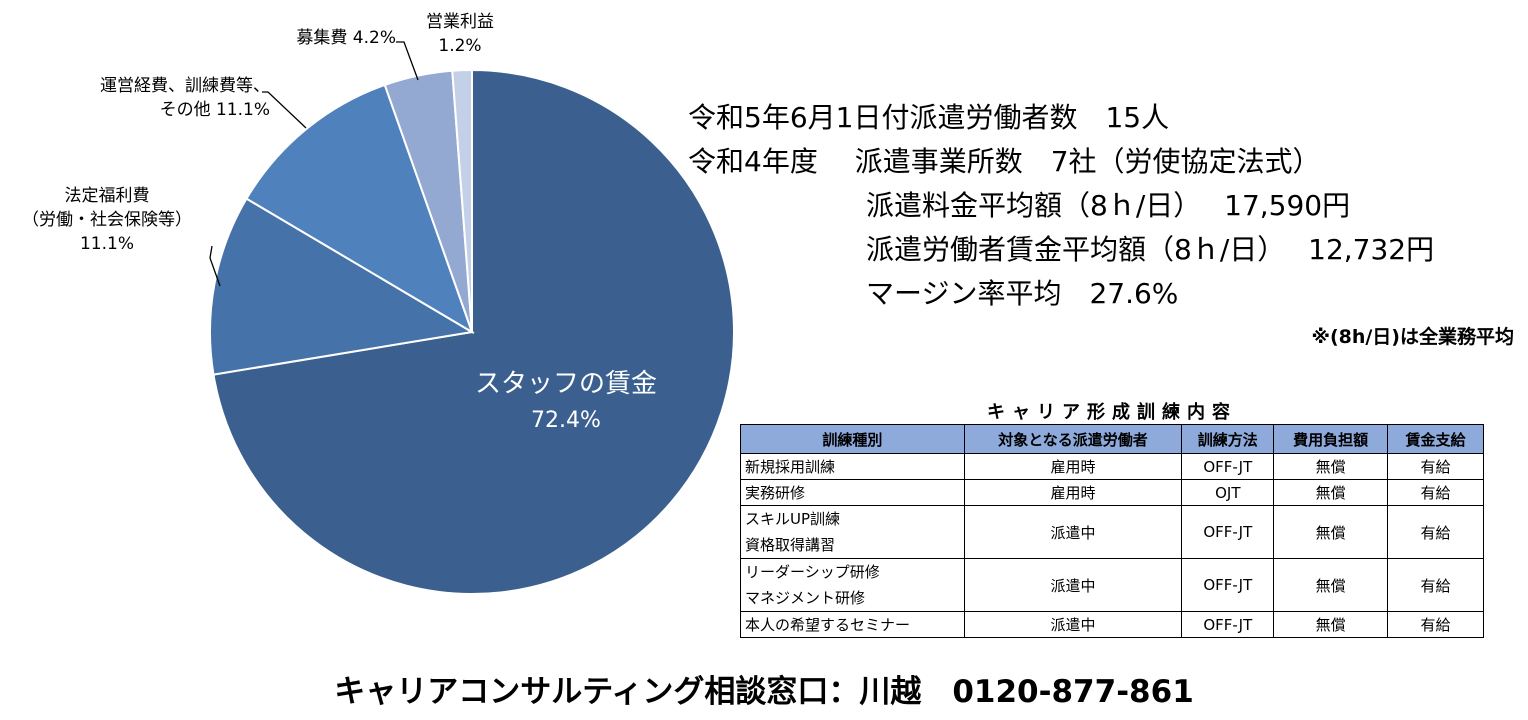 This screenshot has width=1528, height=720. What do you see at coordinates (462, 200) in the screenshot?
I see `slice-operating-profit` at bounding box center [462, 200].